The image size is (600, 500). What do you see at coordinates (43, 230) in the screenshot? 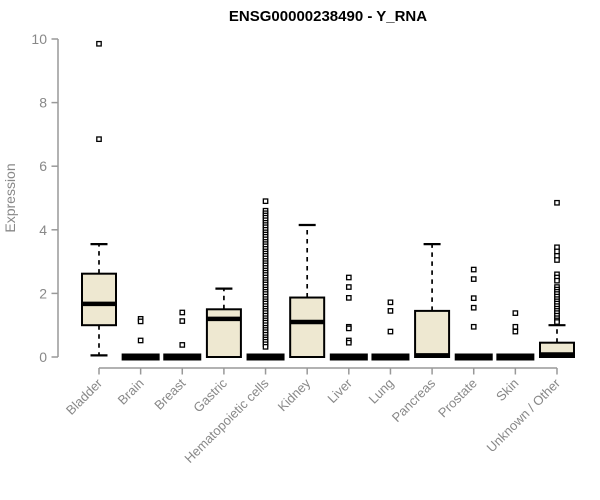
I see `y-tick-label: 4` at bounding box center [43, 230].